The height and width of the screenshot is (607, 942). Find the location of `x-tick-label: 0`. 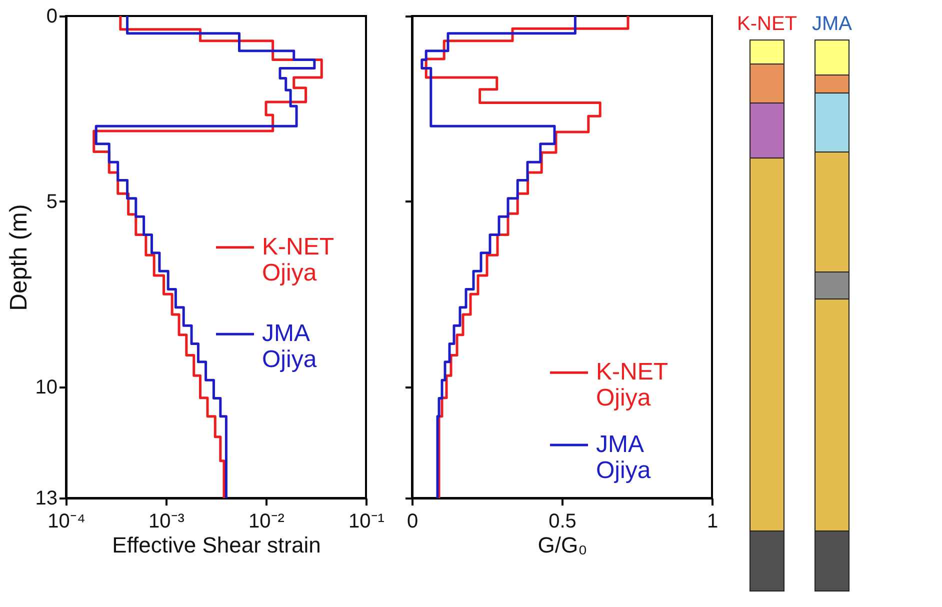

x-tick-label: 0 is located at coordinates (412, 521).